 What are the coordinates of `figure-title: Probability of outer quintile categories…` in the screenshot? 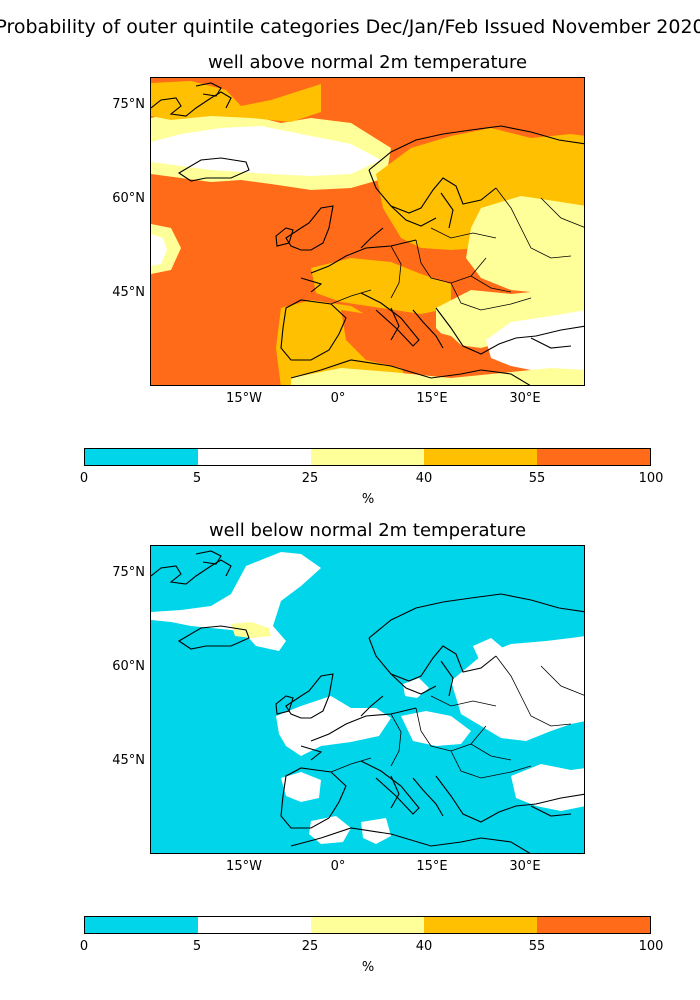 It's located at (350, 27).